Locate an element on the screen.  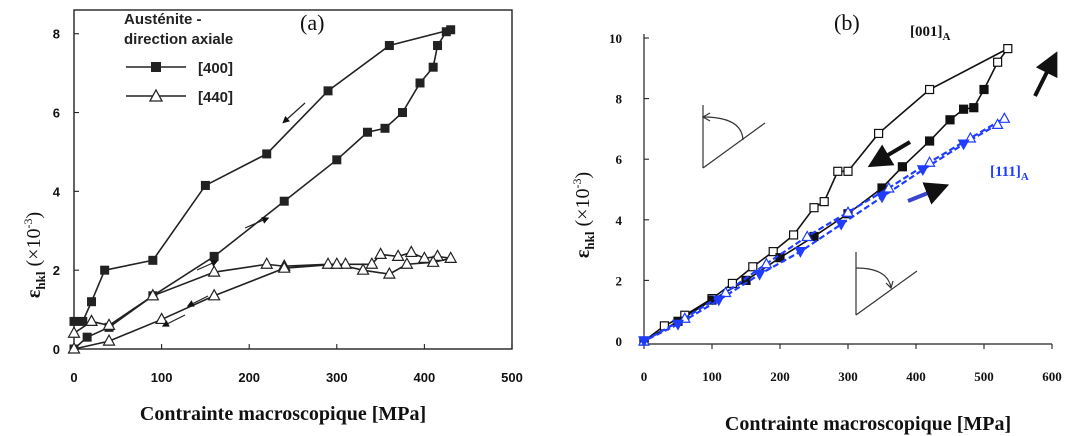
series-label-111: [111]A is located at coordinates (1009, 173).